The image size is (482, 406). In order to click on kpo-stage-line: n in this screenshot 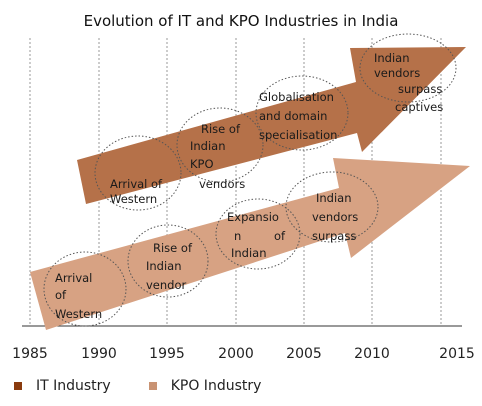, I will do `click(237, 236)`.